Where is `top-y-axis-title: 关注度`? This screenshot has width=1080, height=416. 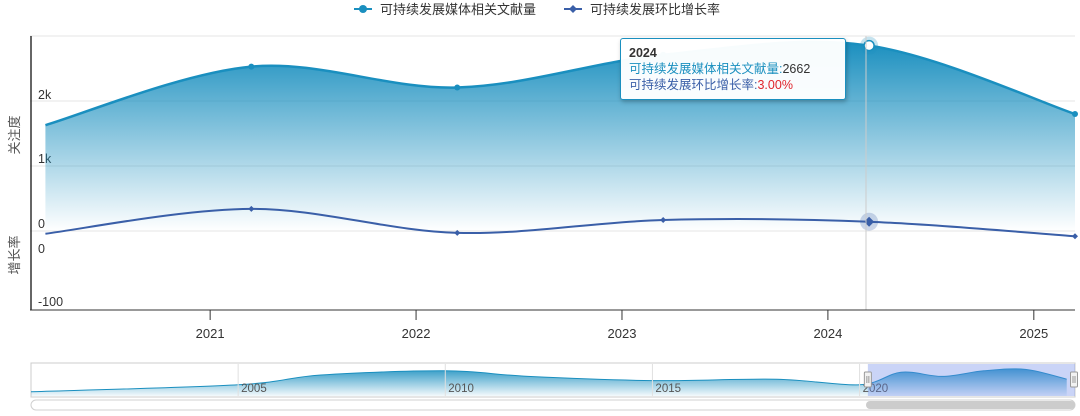
top-y-axis-title: 关注度 is located at coordinates (14, 134).